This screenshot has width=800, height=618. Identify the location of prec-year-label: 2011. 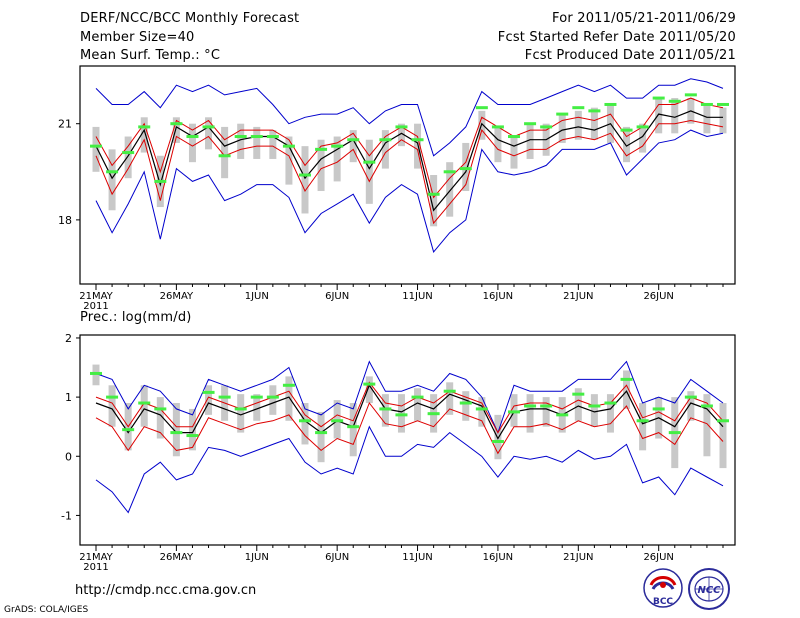
(95, 567).